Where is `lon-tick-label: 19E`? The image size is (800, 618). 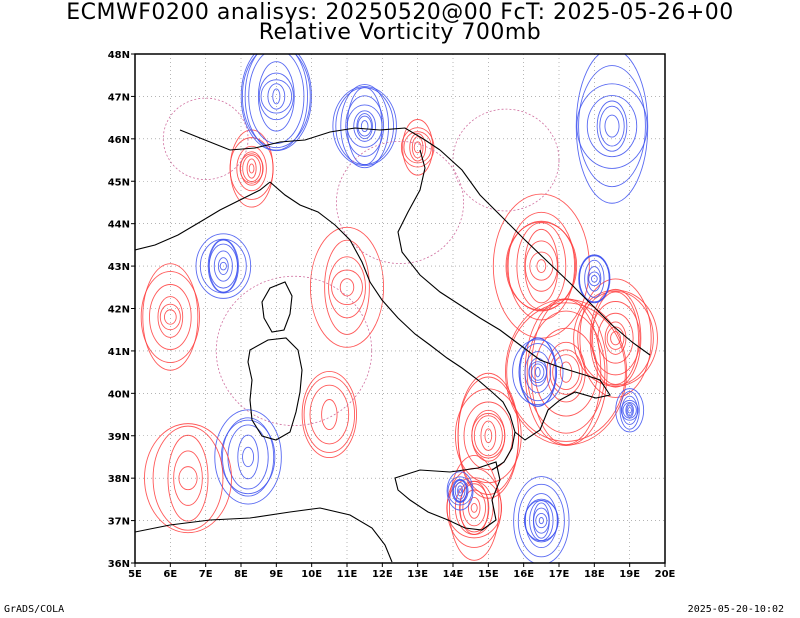
lon-tick-label: 19E is located at coordinates (629, 574).